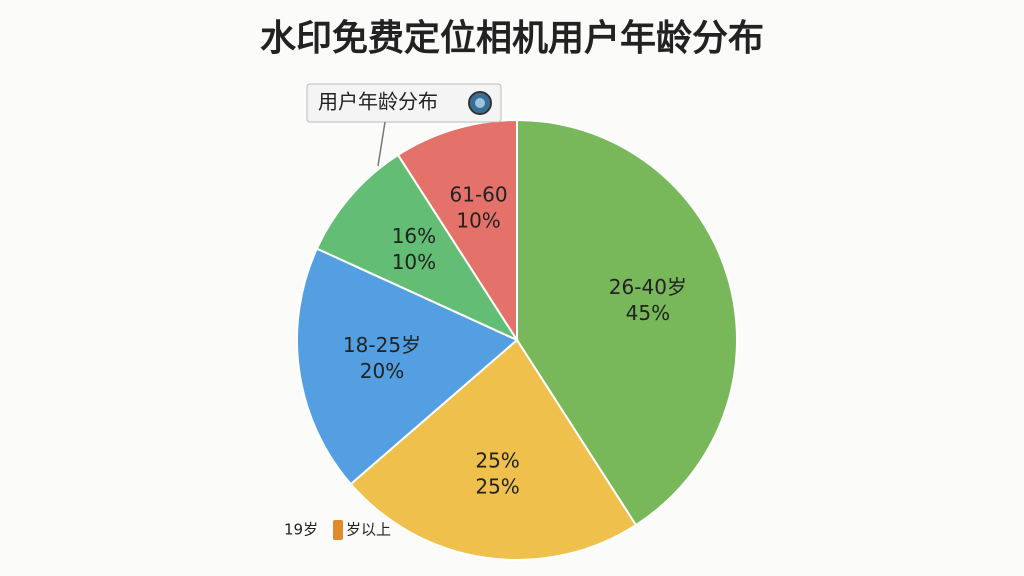  I want to click on slice-category: 18-25岁, so click(382, 345).